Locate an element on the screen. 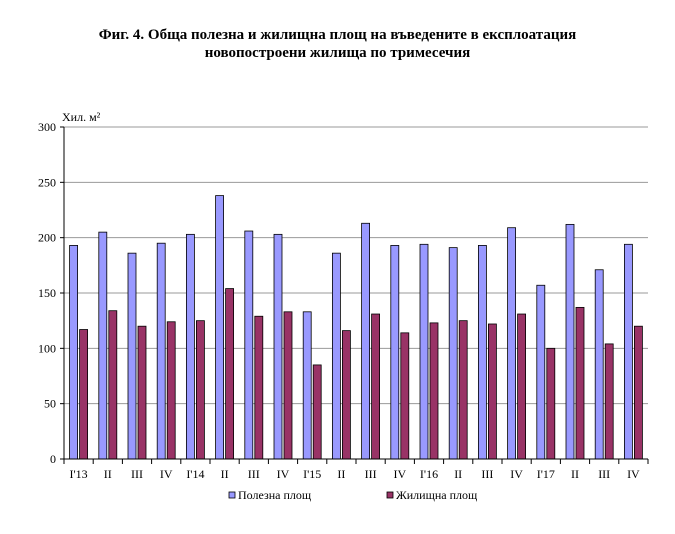  y-tick-label: 150 is located at coordinates (47, 293).